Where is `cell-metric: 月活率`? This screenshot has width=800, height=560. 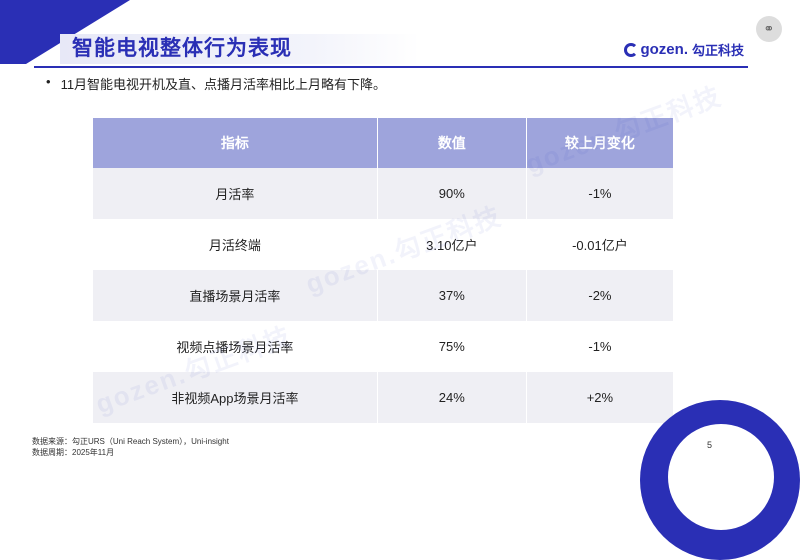 cell-metric: 月活率 is located at coordinates (235, 193).